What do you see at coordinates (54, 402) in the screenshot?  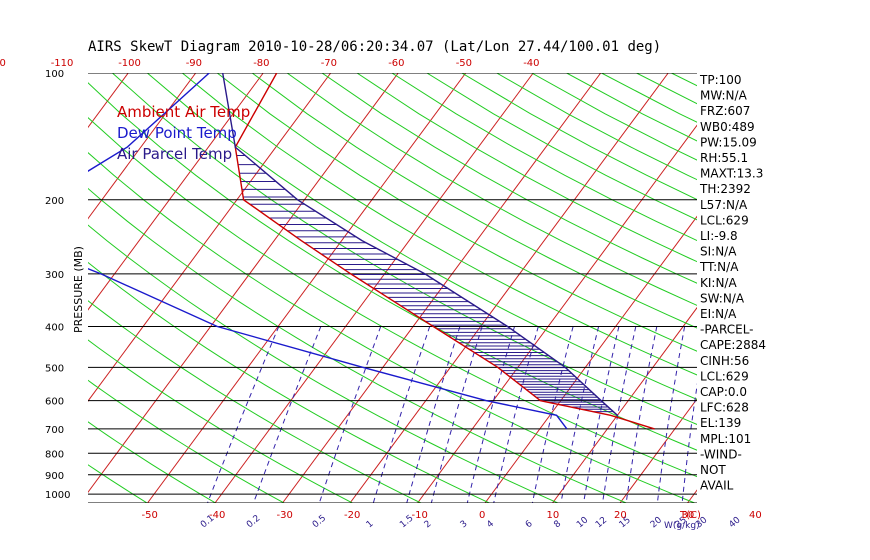 I see `pressure-tick-label: 600` at bounding box center [54, 402].